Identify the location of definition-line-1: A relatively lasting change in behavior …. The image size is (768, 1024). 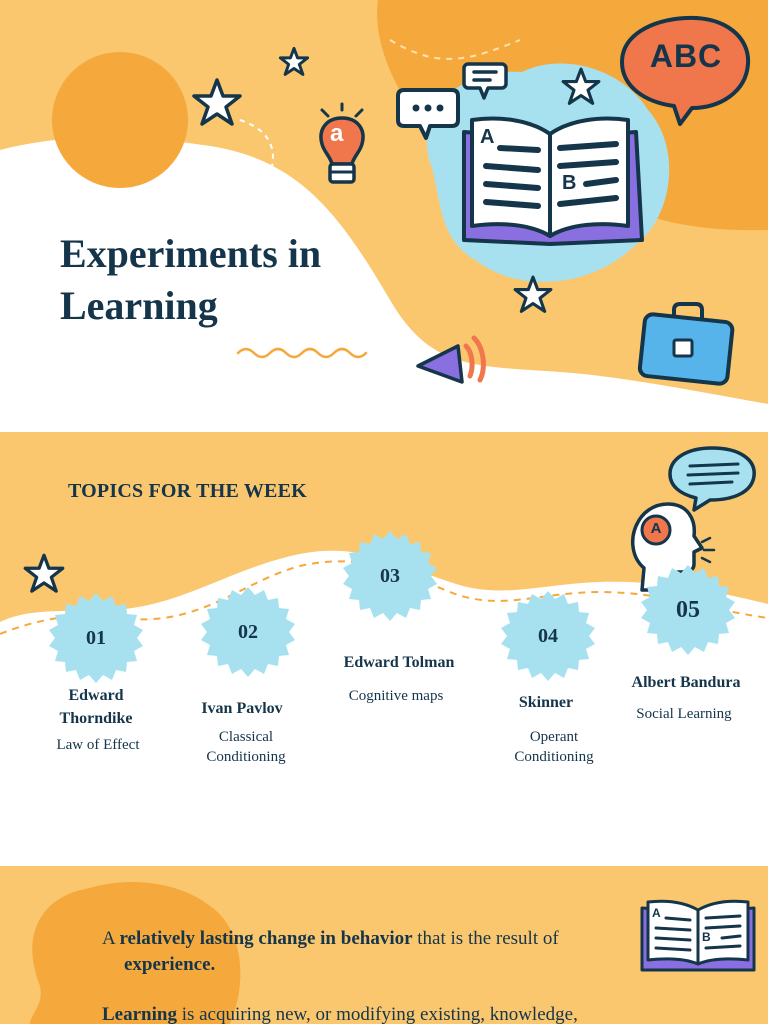
(367, 939).